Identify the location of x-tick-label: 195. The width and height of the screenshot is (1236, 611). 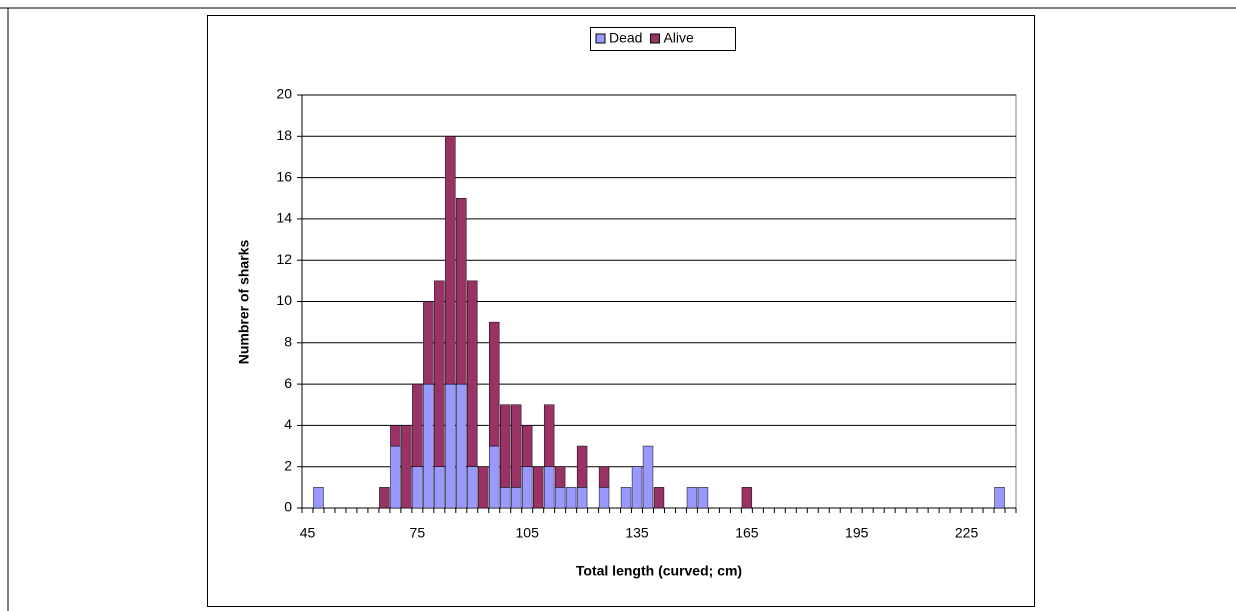
(857, 533).